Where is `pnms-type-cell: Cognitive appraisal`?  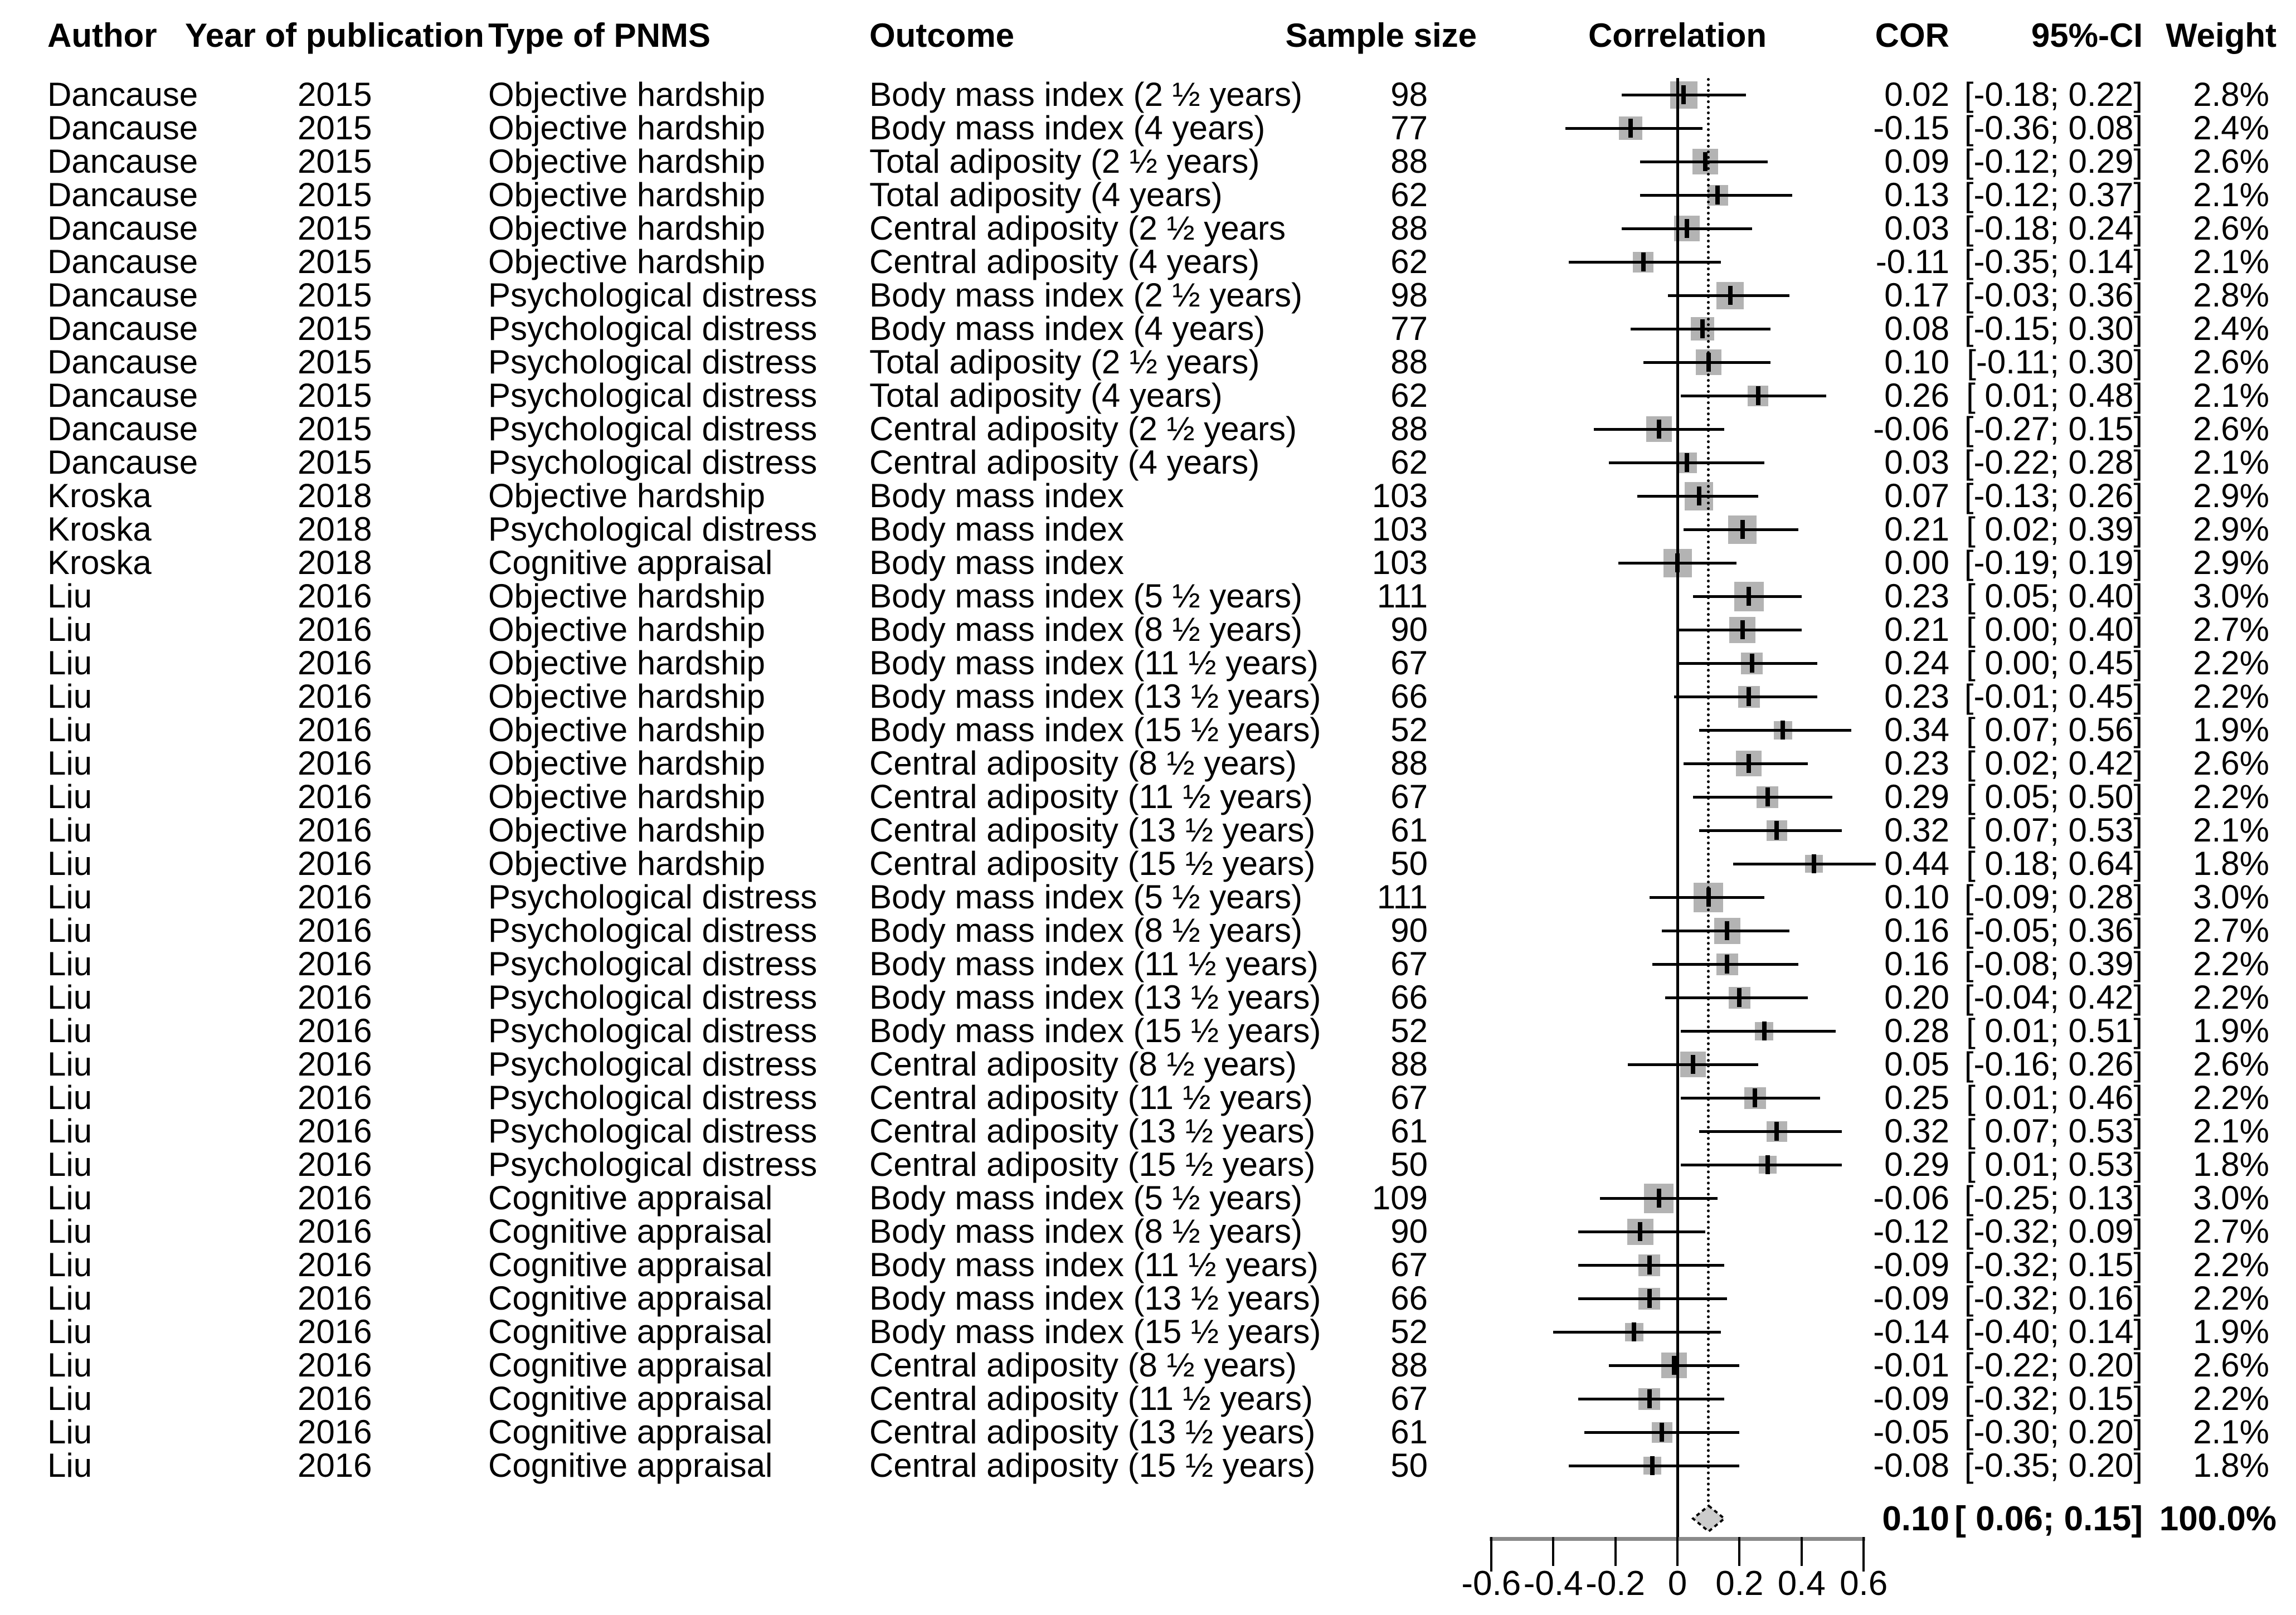 pnms-type-cell: Cognitive appraisal is located at coordinates (630, 1432).